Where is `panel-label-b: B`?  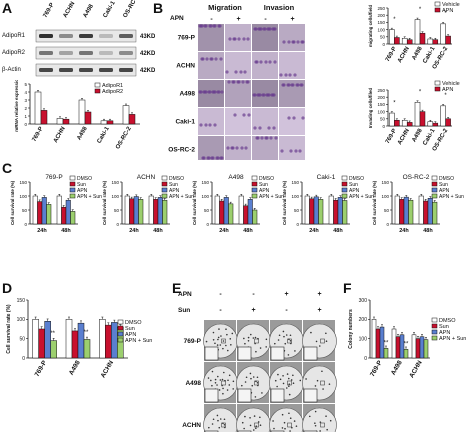
panel-label-b: B is located at coordinates (158, 8).